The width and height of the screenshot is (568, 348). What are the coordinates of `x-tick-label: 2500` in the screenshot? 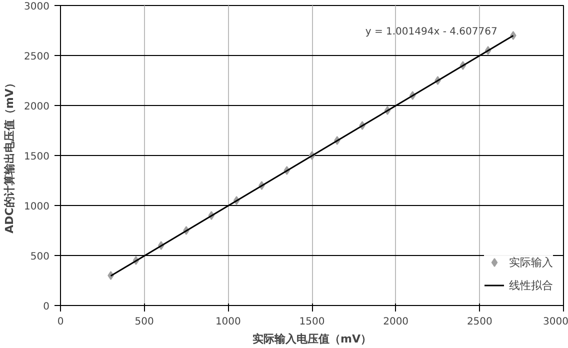 It's located at (479, 322).